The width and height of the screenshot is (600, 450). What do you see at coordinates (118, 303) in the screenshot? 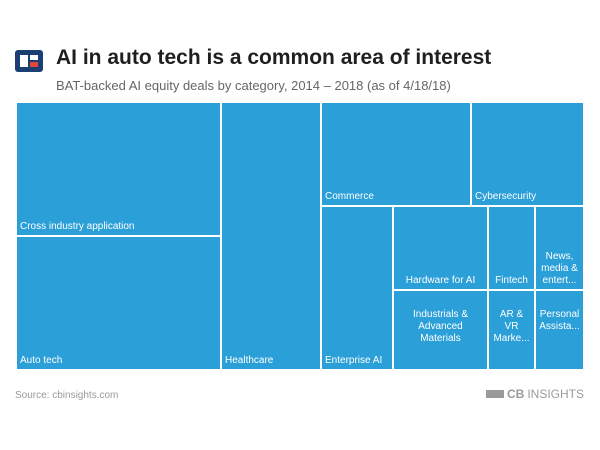
I see `treemap-tile-auto-tech: Auto tech` at bounding box center [118, 303].